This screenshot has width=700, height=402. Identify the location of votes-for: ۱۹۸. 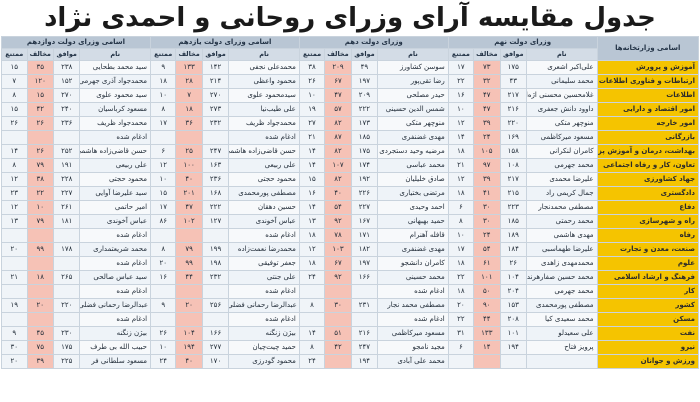
(215, 263).